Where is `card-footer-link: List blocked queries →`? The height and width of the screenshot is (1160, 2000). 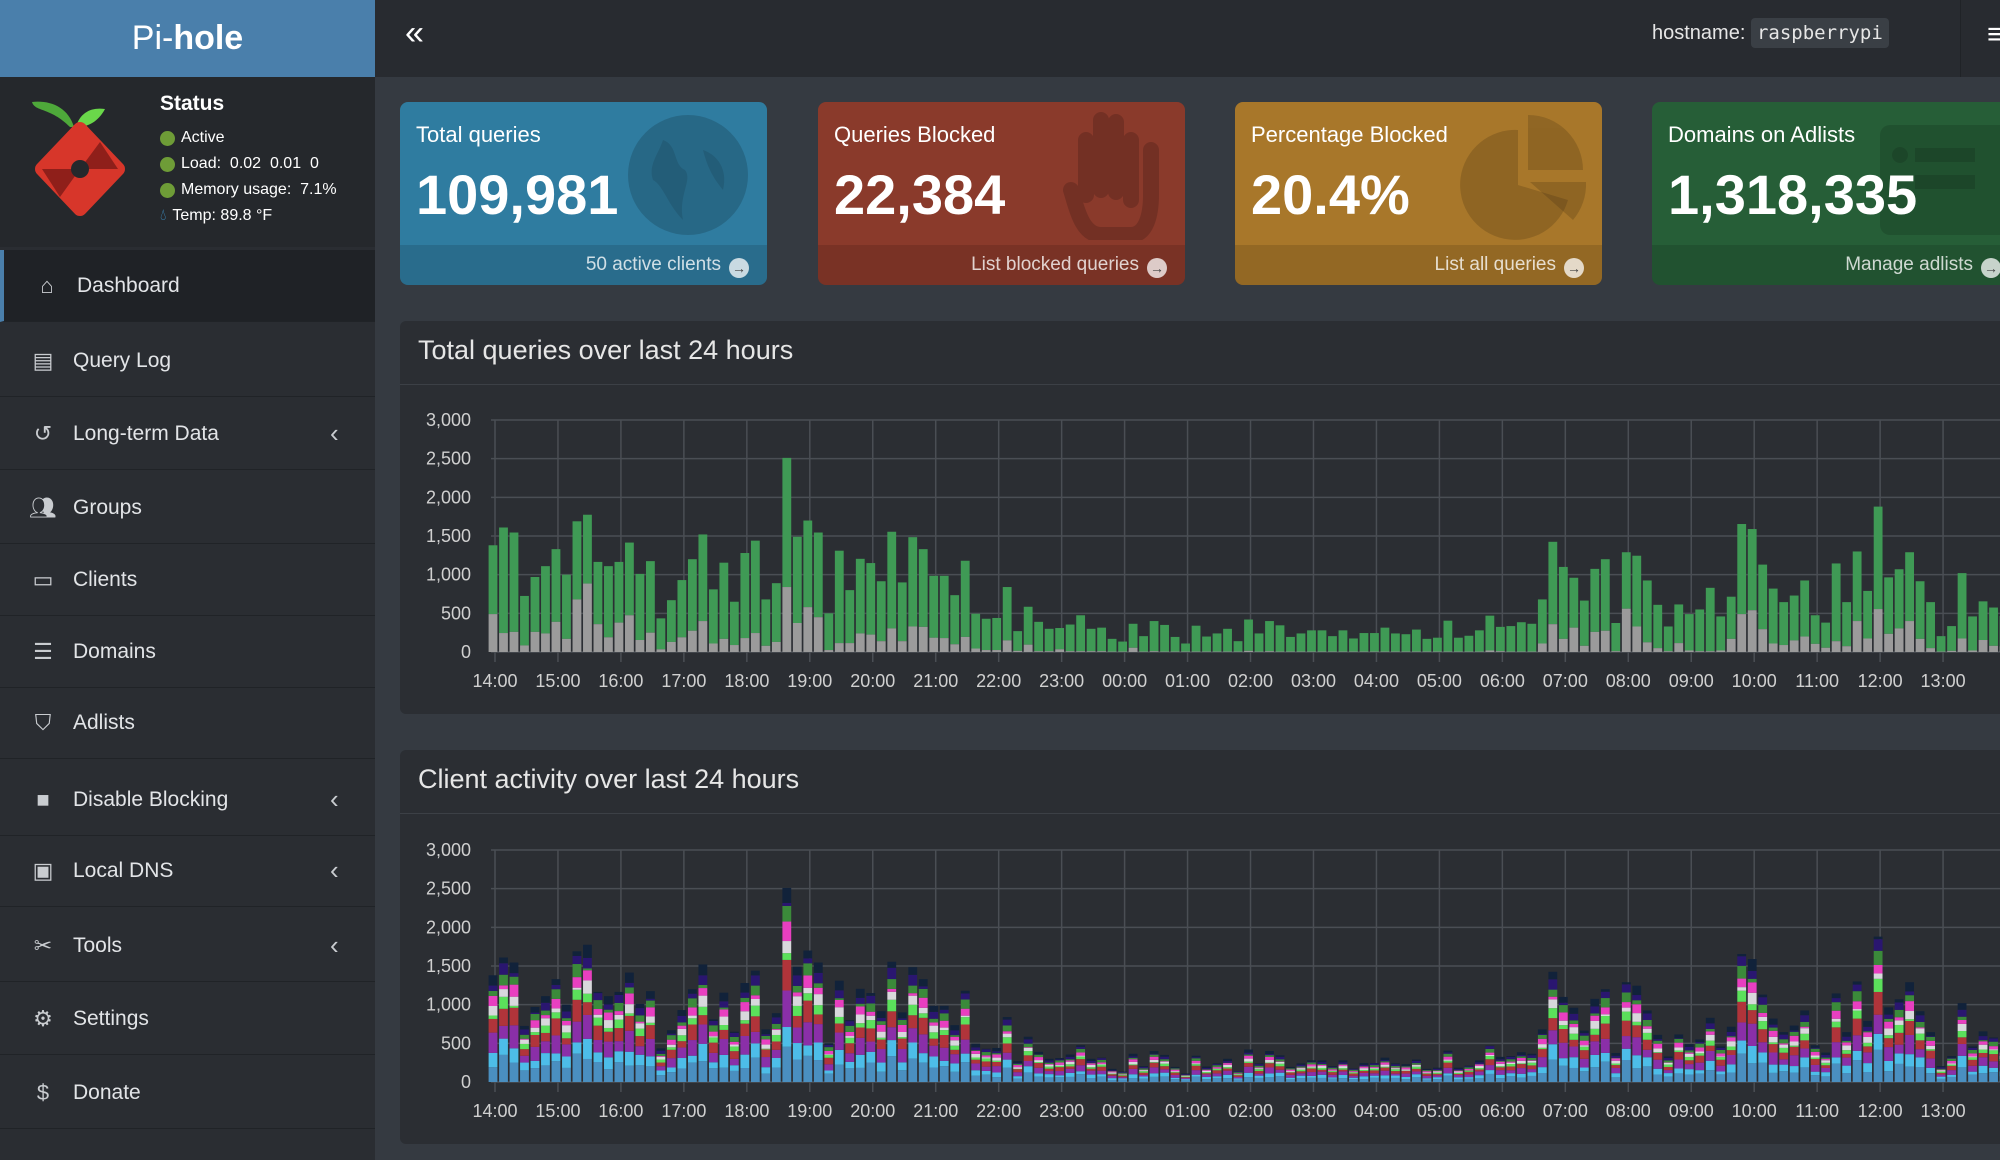 card-footer-link: List blocked queries → is located at coordinates (1001, 265).